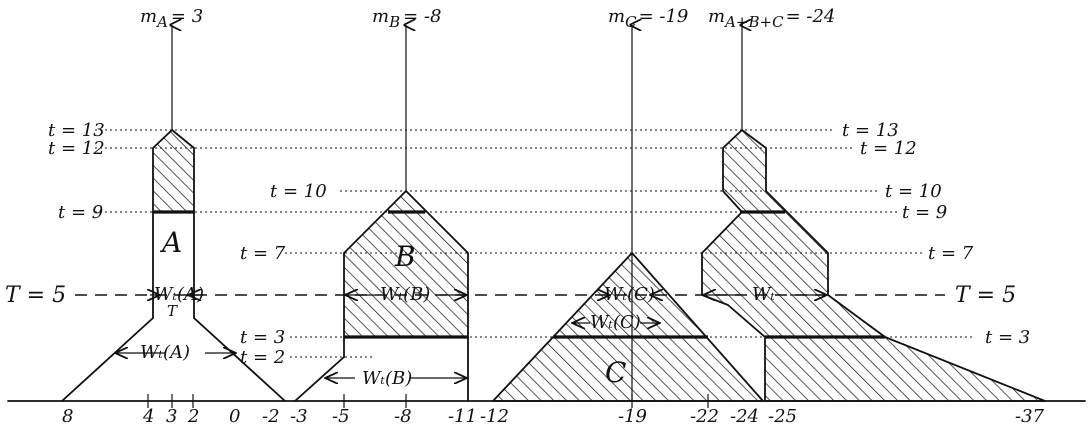 This screenshot has height=431, width=1089. I want to click on tree-C-letter: C, so click(615, 372).